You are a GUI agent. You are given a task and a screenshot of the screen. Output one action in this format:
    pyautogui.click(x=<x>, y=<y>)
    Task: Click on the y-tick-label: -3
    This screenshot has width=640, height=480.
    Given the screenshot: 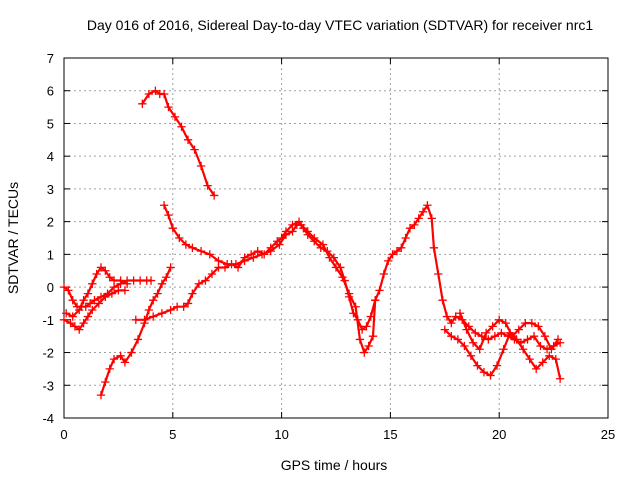 What is the action you would take?
    pyautogui.click(x=48, y=385)
    